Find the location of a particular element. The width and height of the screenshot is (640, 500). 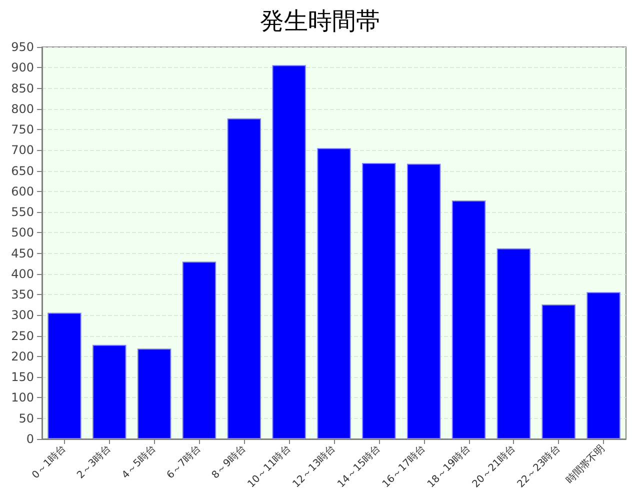

x-tick-label: 6～7時台 is located at coordinates (184, 462).